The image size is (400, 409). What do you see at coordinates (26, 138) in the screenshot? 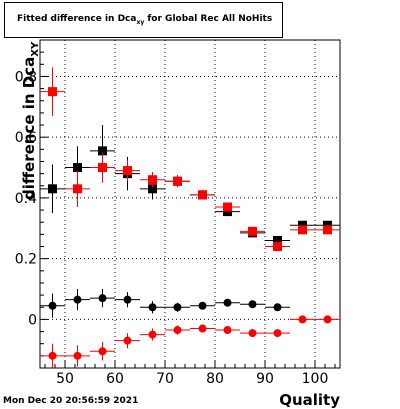
I see `y-tick-label: 0.6` at bounding box center [26, 138].